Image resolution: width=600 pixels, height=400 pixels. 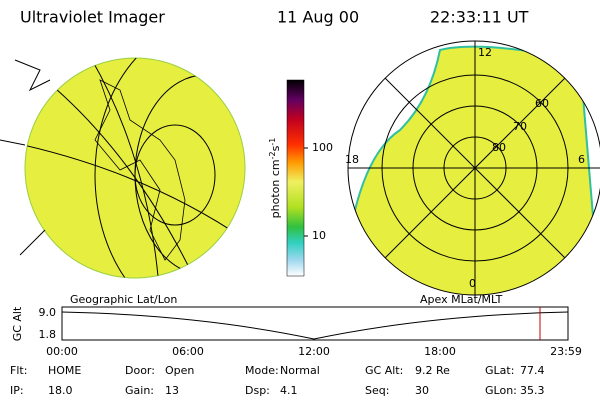 What do you see at coordinates (352, 159) in the screenshot?
I see `mlt-label: 18` at bounding box center [352, 159].